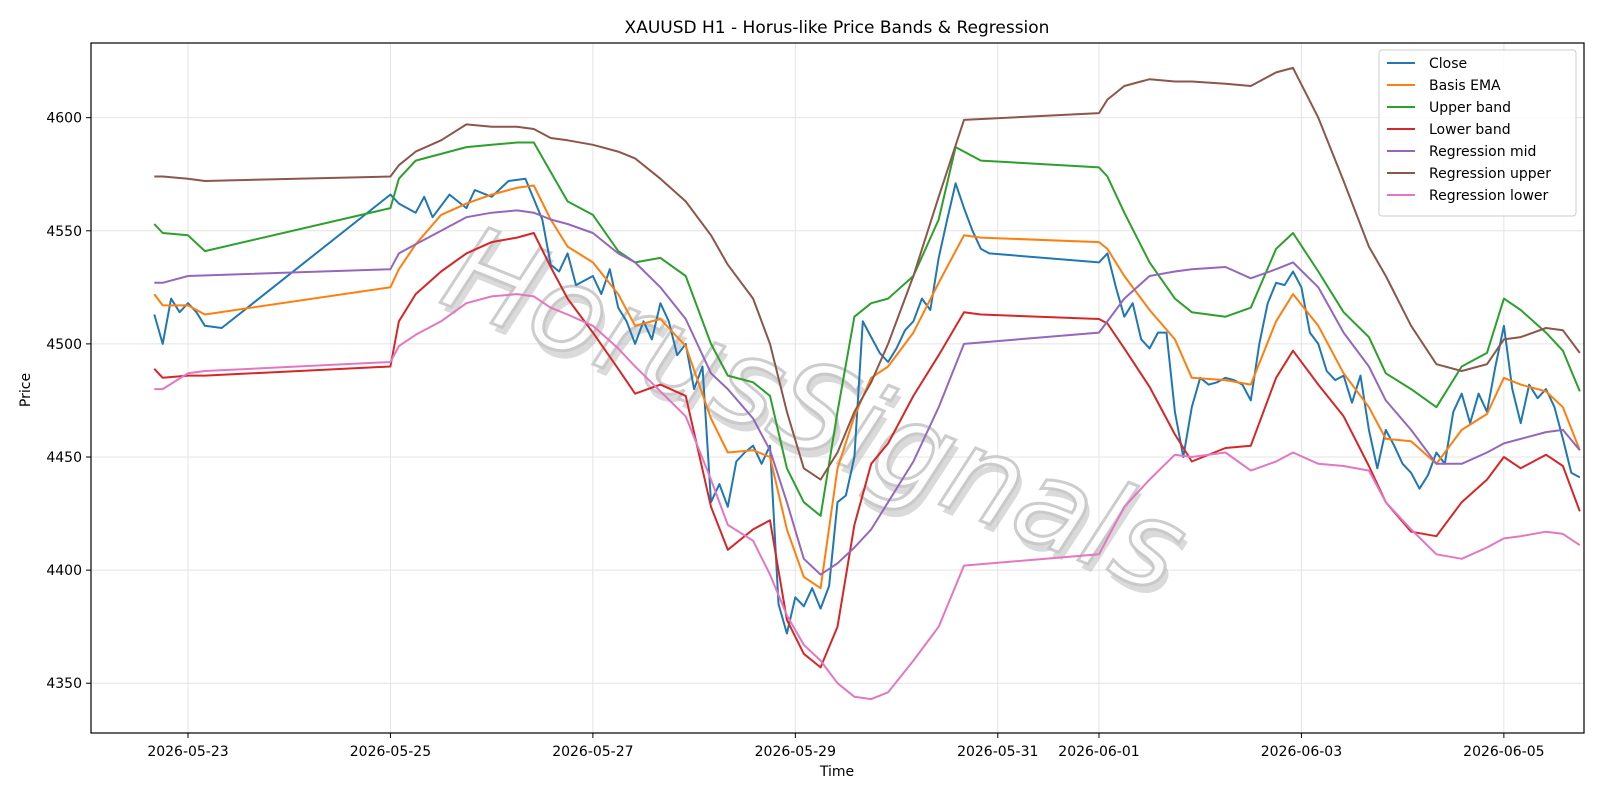 The height and width of the screenshot is (800, 1600). What do you see at coordinates (64, 458) in the screenshot?
I see `y-tick-label: 4450` at bounding box center [64, 458].